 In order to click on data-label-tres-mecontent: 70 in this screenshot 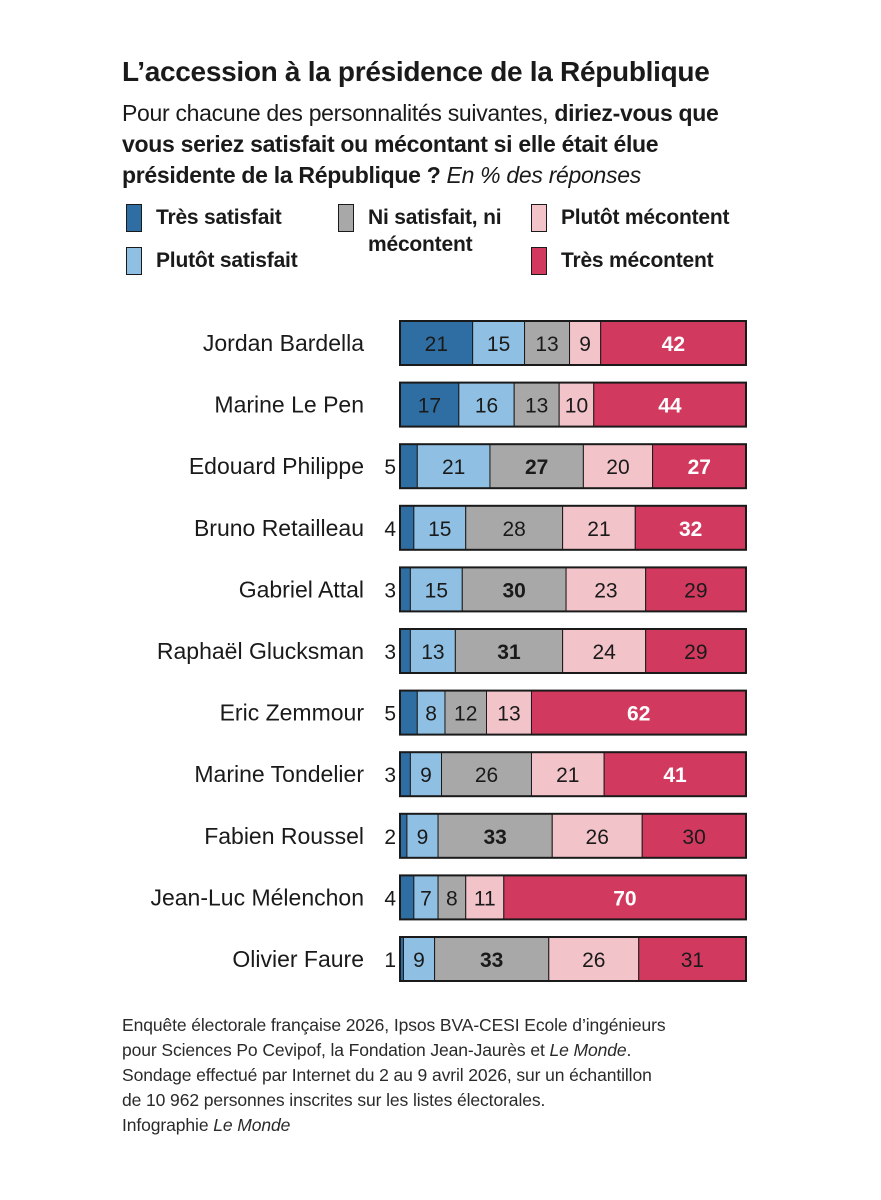, I will do `click(624, 898)`.